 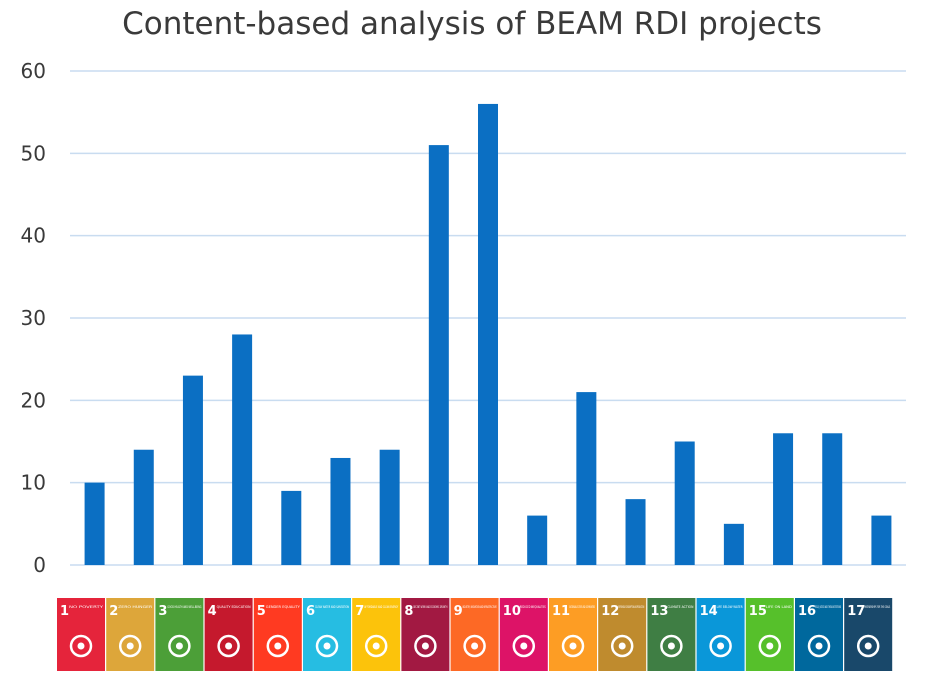 I want to click on y-tick-label: 0, so click(x=39, y=565).